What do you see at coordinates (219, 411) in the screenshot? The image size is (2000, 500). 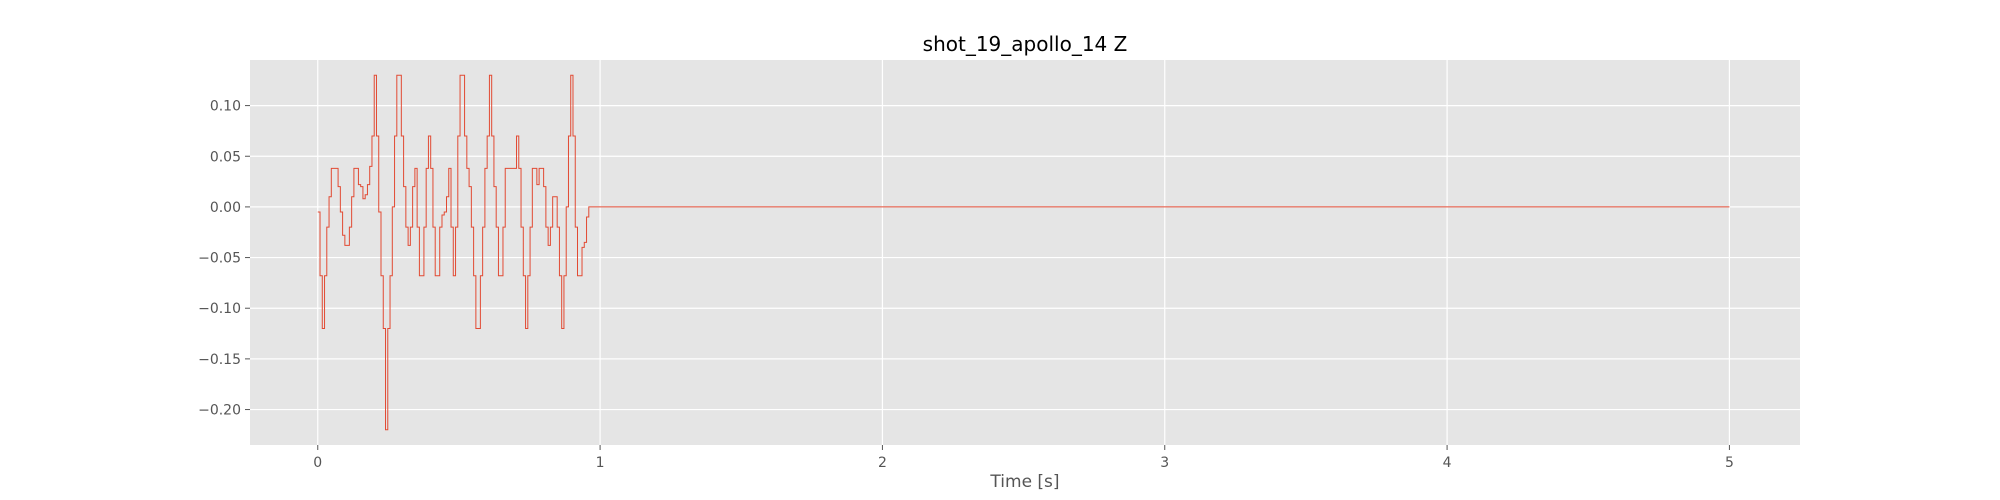 I see `y-tick-label: −0.20` at bounding box center [219, 411].